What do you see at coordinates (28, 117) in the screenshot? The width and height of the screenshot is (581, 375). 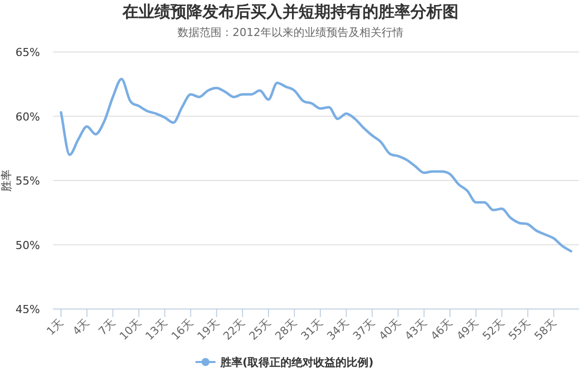 I see `y-tick-label: 60%` at bounding box center [28, 117].